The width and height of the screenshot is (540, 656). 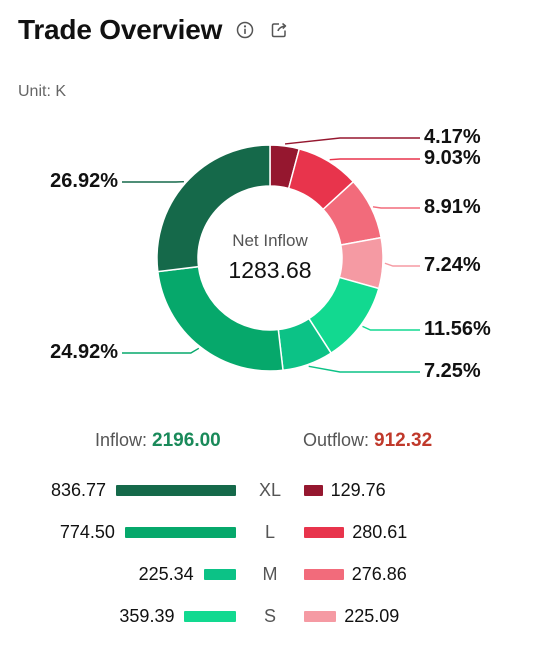 I want to click on bar-row-s: 359.39 S 225.09, so click(x=270, y=616).